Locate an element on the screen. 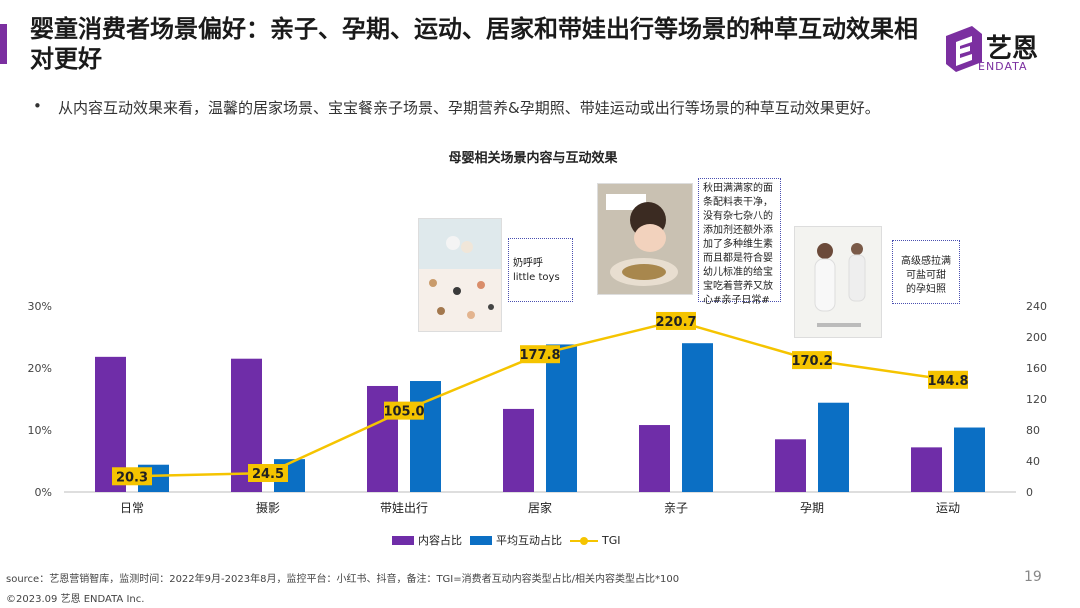  title-accent-bar is located at coordinates (3, 44).